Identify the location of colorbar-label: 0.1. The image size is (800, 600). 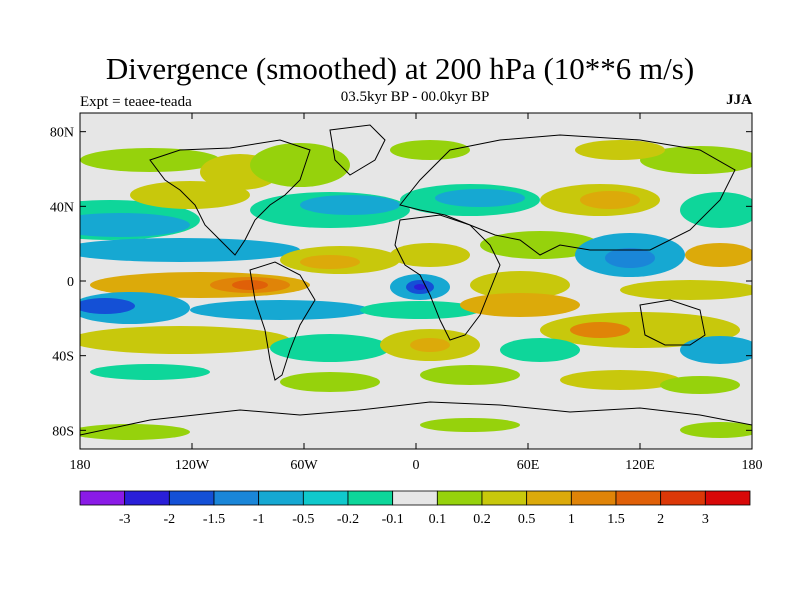
(438, 519).